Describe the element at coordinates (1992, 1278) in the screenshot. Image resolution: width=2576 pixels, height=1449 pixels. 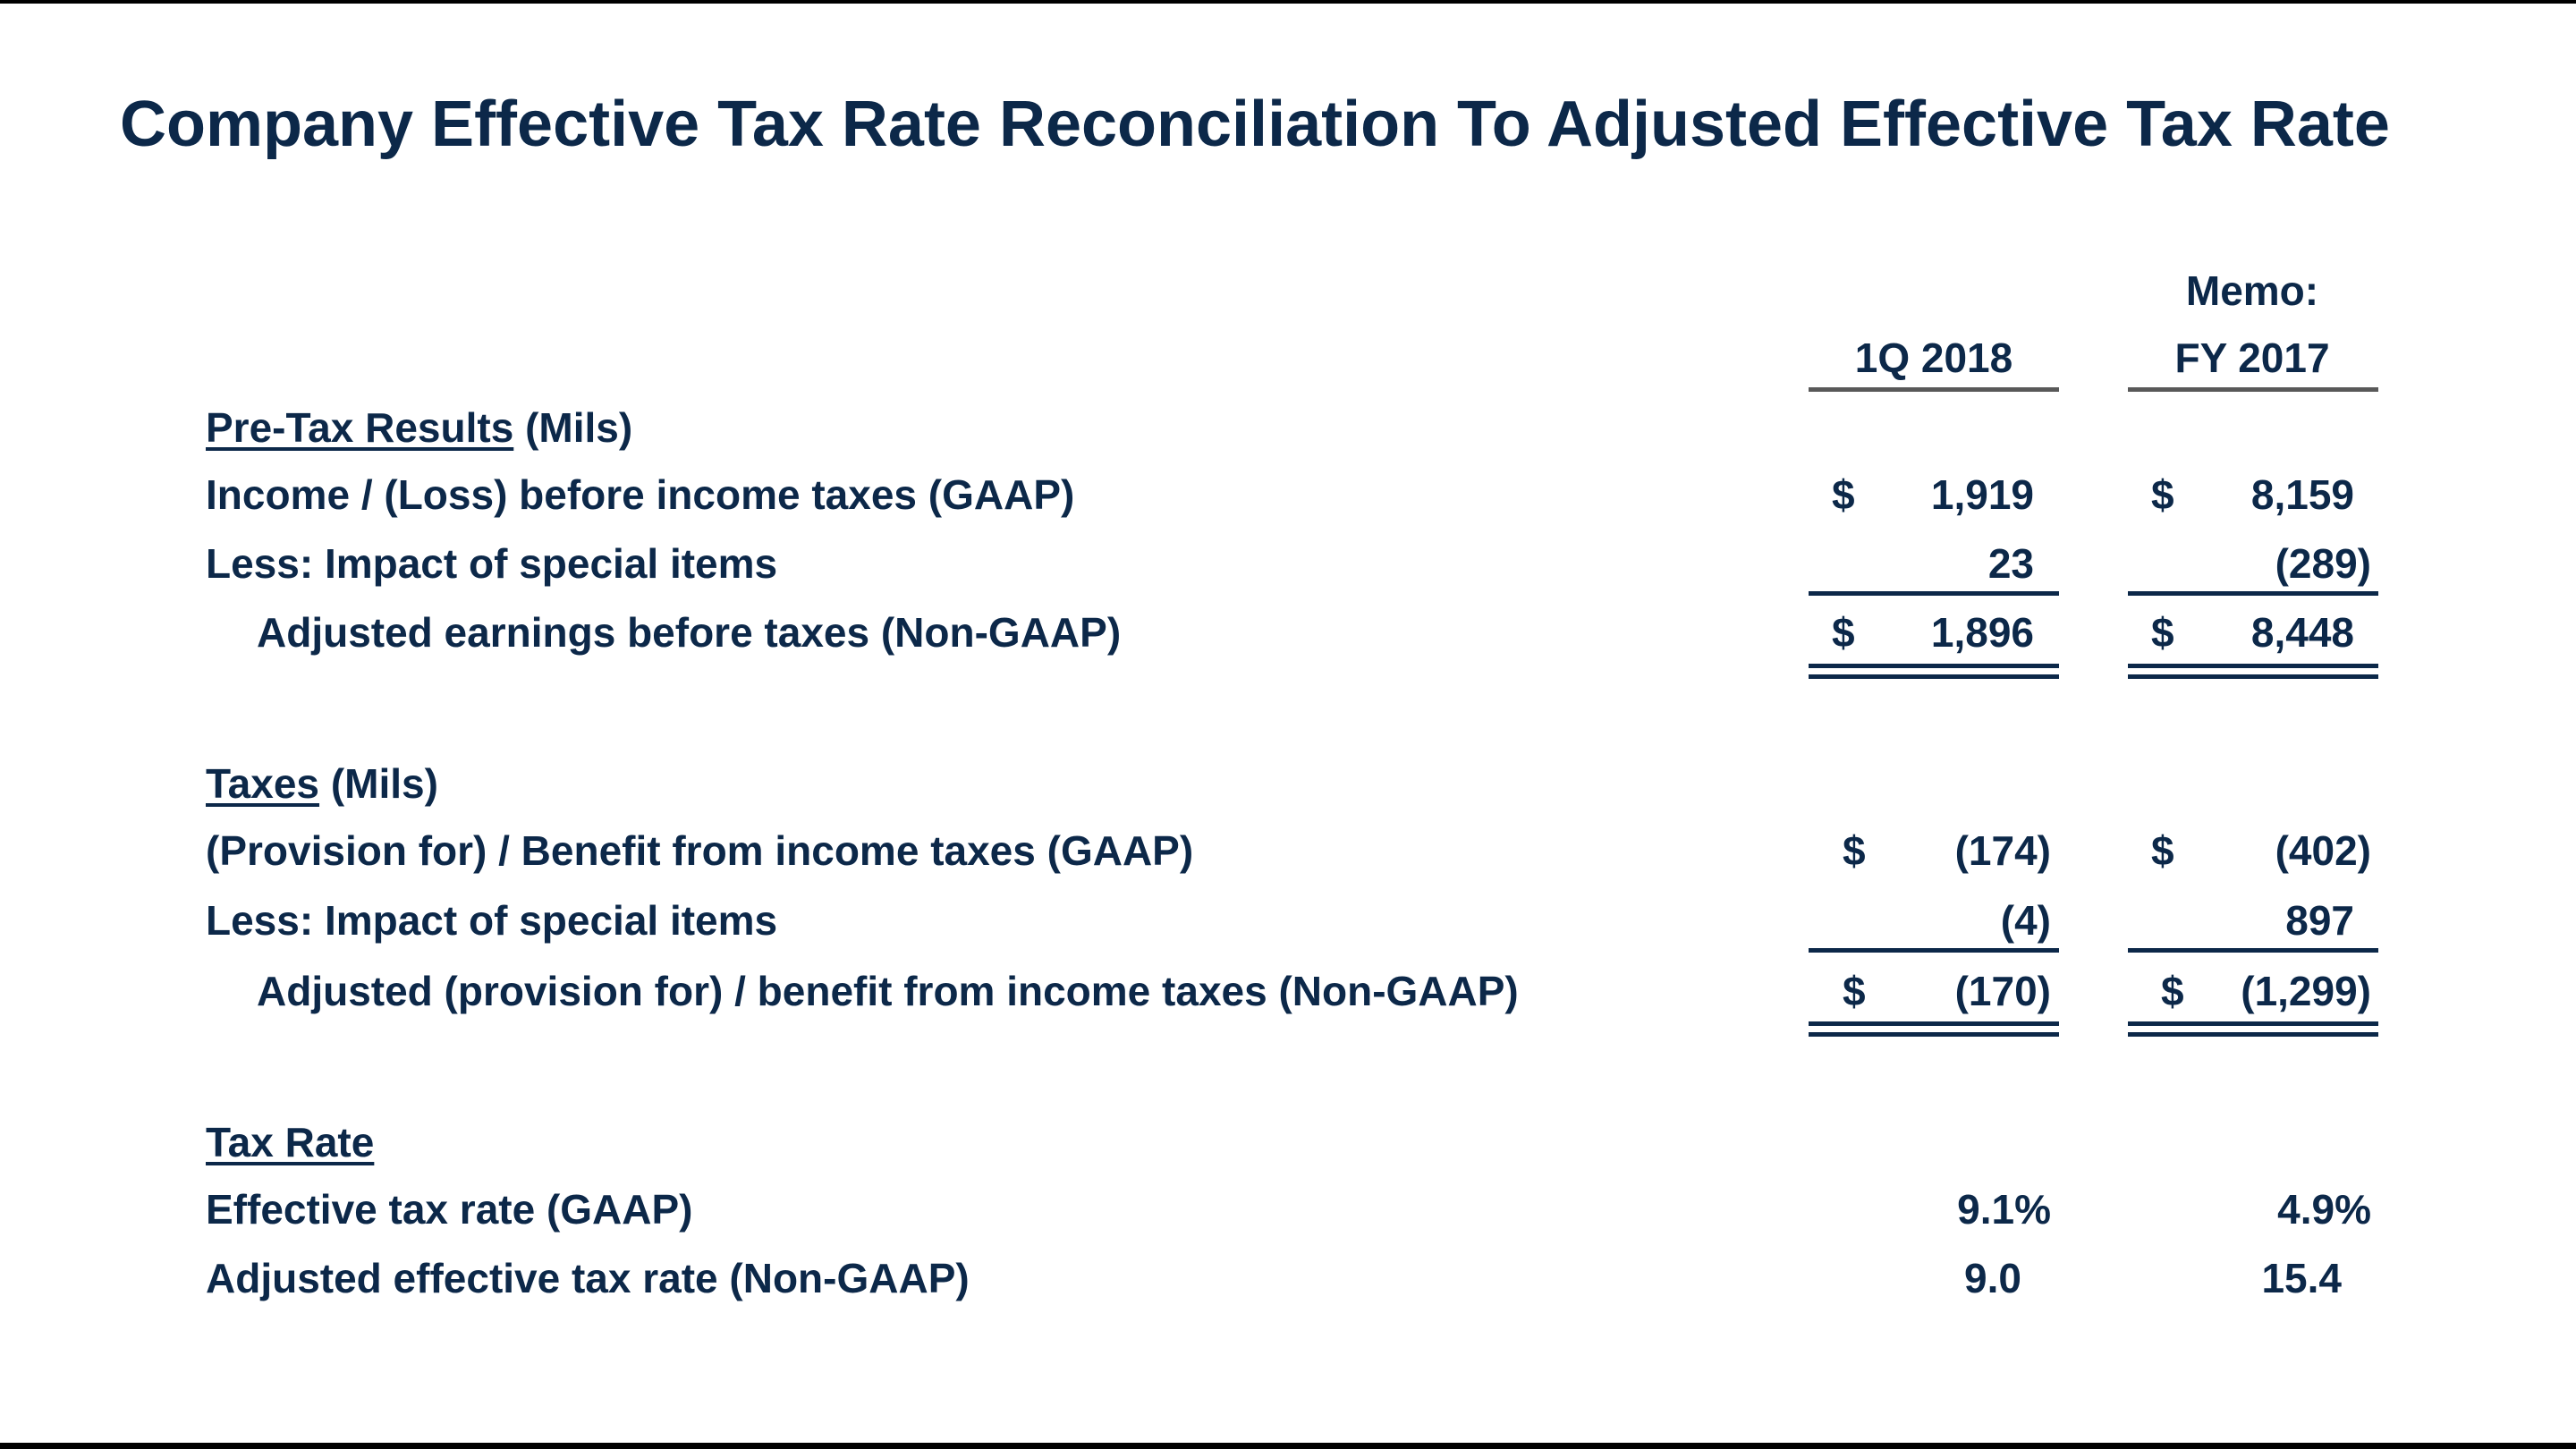
I see `value-1q-2018: 9.0` at that location.